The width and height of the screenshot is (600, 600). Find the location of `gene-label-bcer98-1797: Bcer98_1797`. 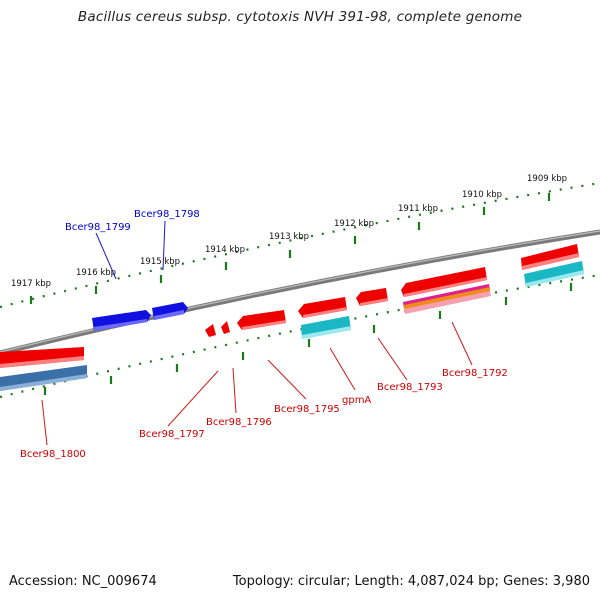

gene-label-bcer98-1797: Bcer98_1797 is located at coordinates (172, 434).